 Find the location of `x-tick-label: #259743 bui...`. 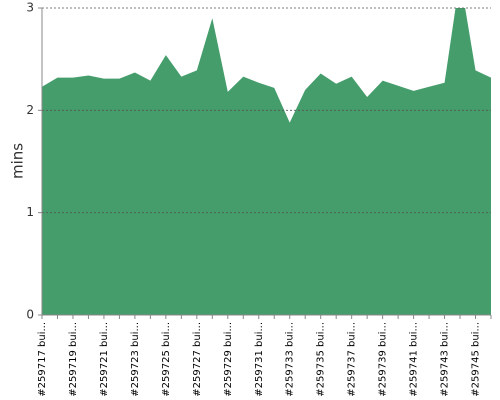

x-tick-label: #259743 bui... is located at coordinates (445, 359).